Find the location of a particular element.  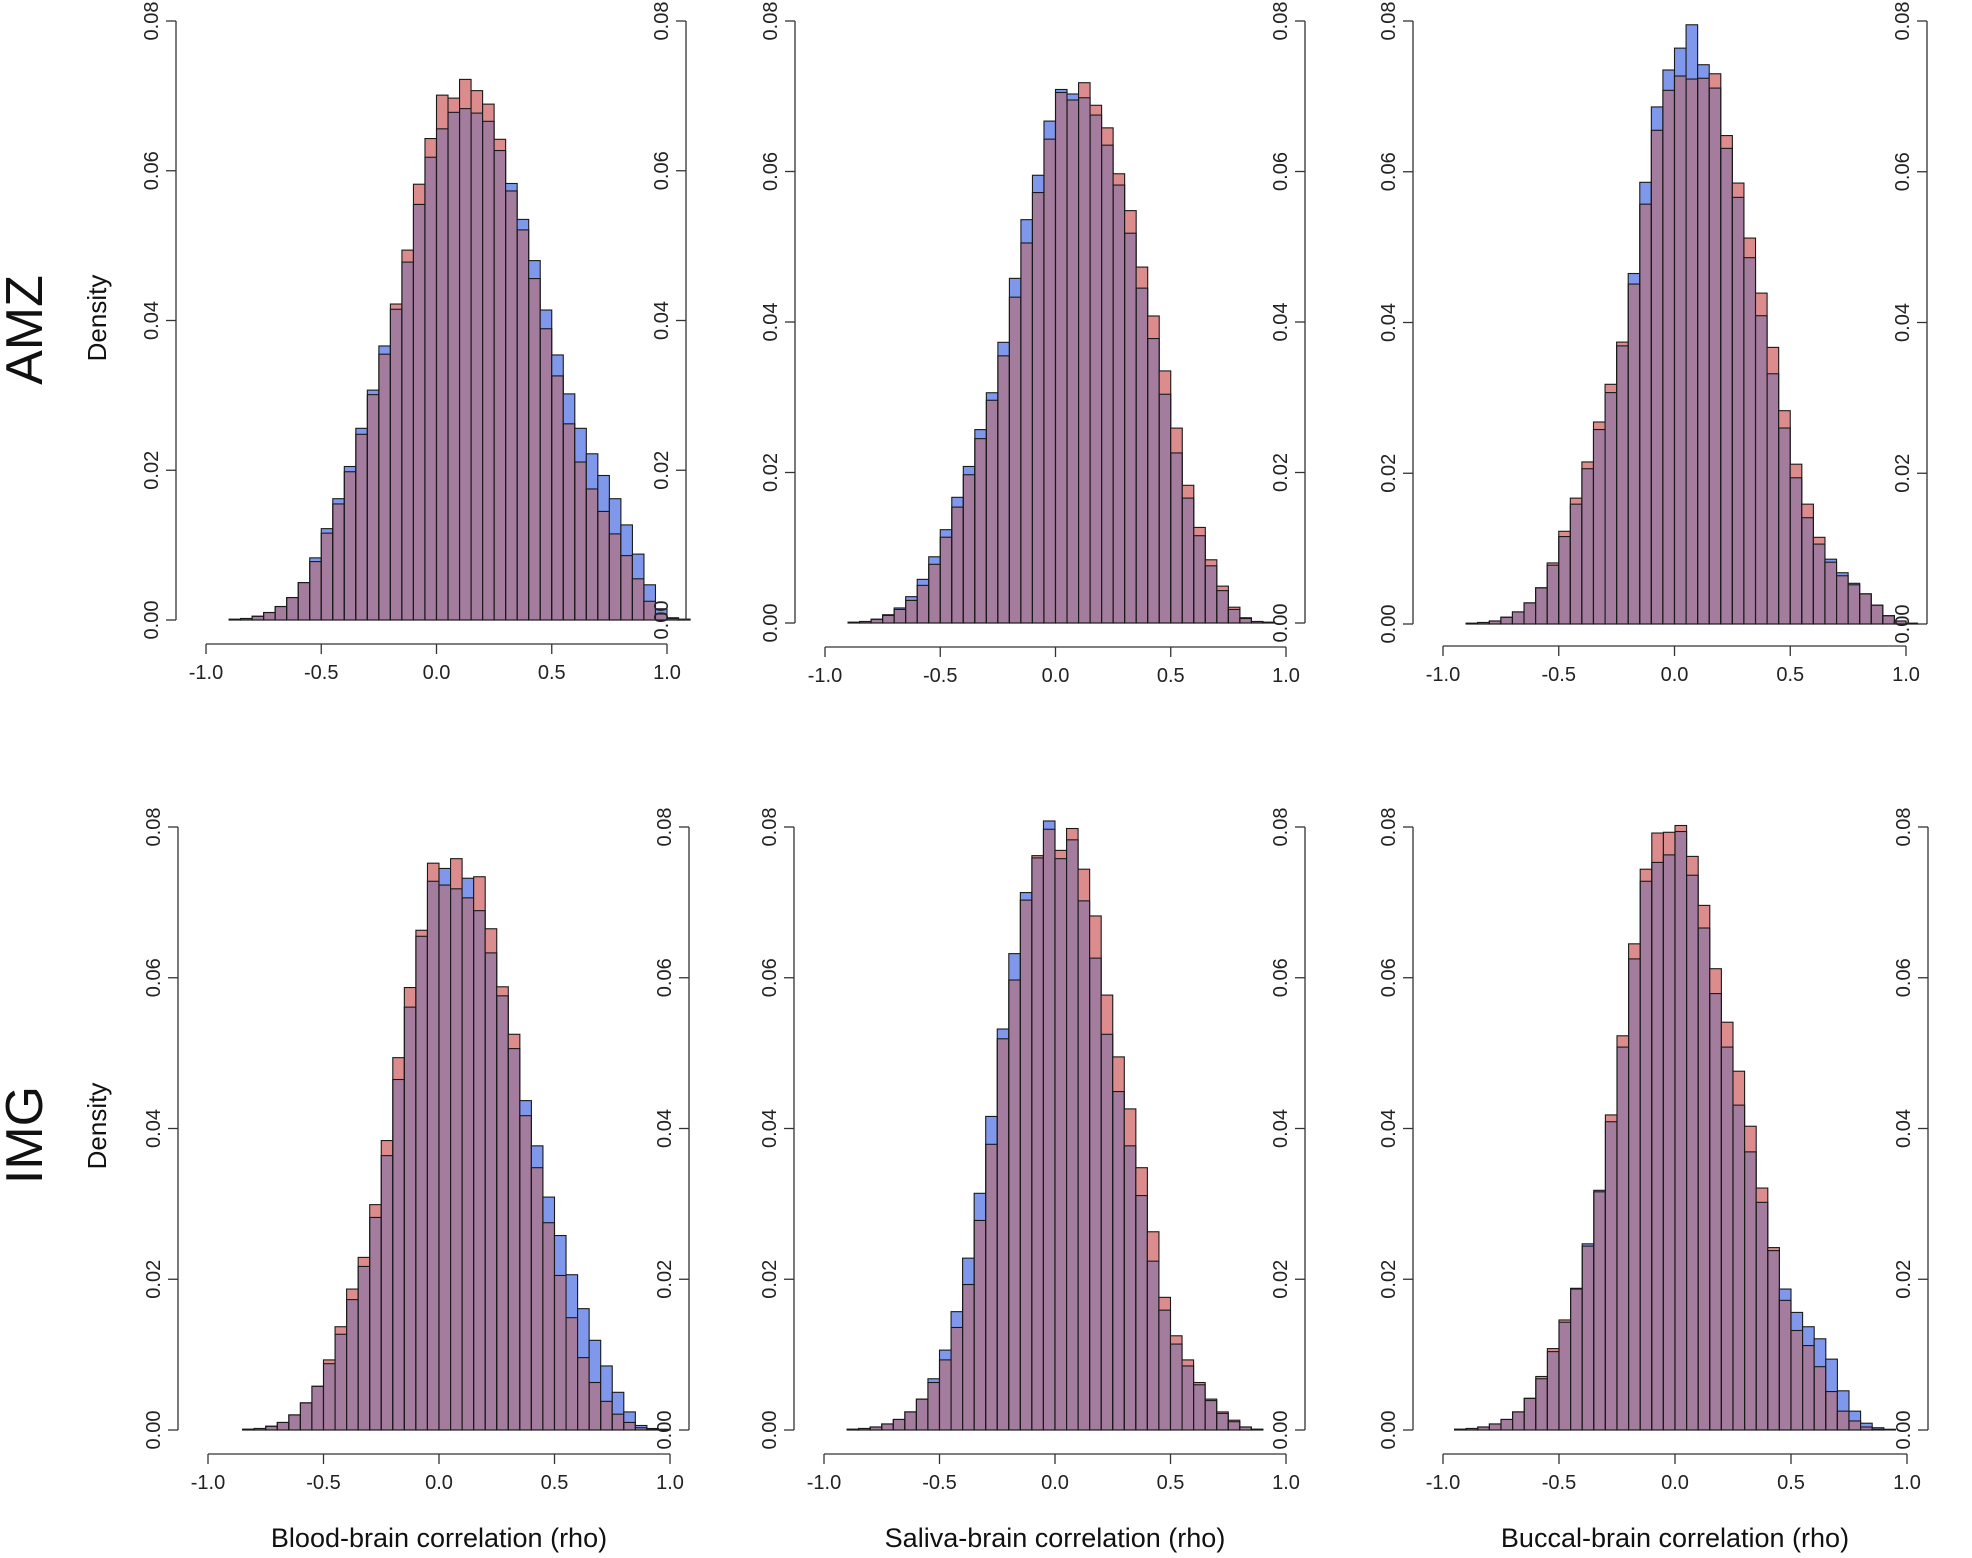

y-tick-label: 0.08 is located at coordinates (1281, 827).